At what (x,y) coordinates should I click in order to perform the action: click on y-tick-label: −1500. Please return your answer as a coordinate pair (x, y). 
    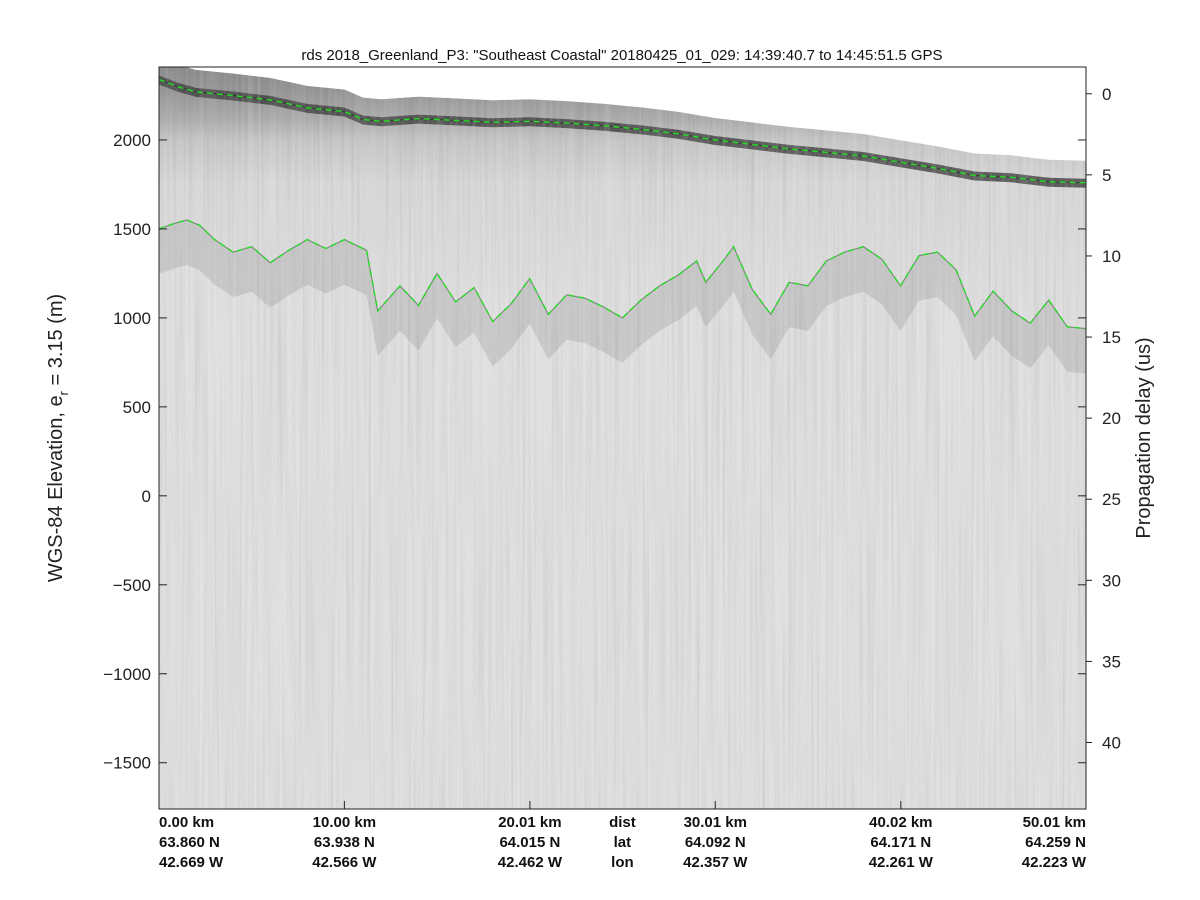
    Looking at the image, I should click on (127, 763).